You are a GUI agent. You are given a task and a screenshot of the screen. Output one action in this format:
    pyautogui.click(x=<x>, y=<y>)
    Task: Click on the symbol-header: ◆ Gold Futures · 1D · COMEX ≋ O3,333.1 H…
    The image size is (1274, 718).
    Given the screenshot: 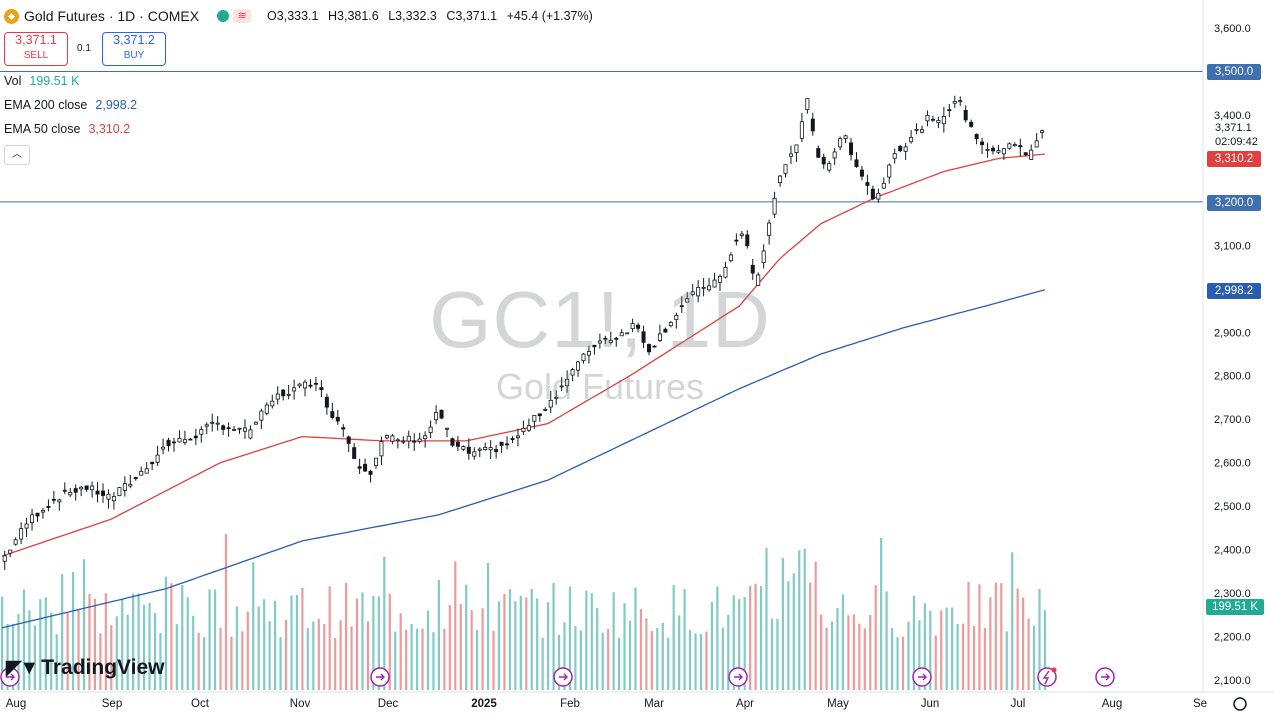 What is the action you would take?
    pyautogui.click(x=301, y=16)
    